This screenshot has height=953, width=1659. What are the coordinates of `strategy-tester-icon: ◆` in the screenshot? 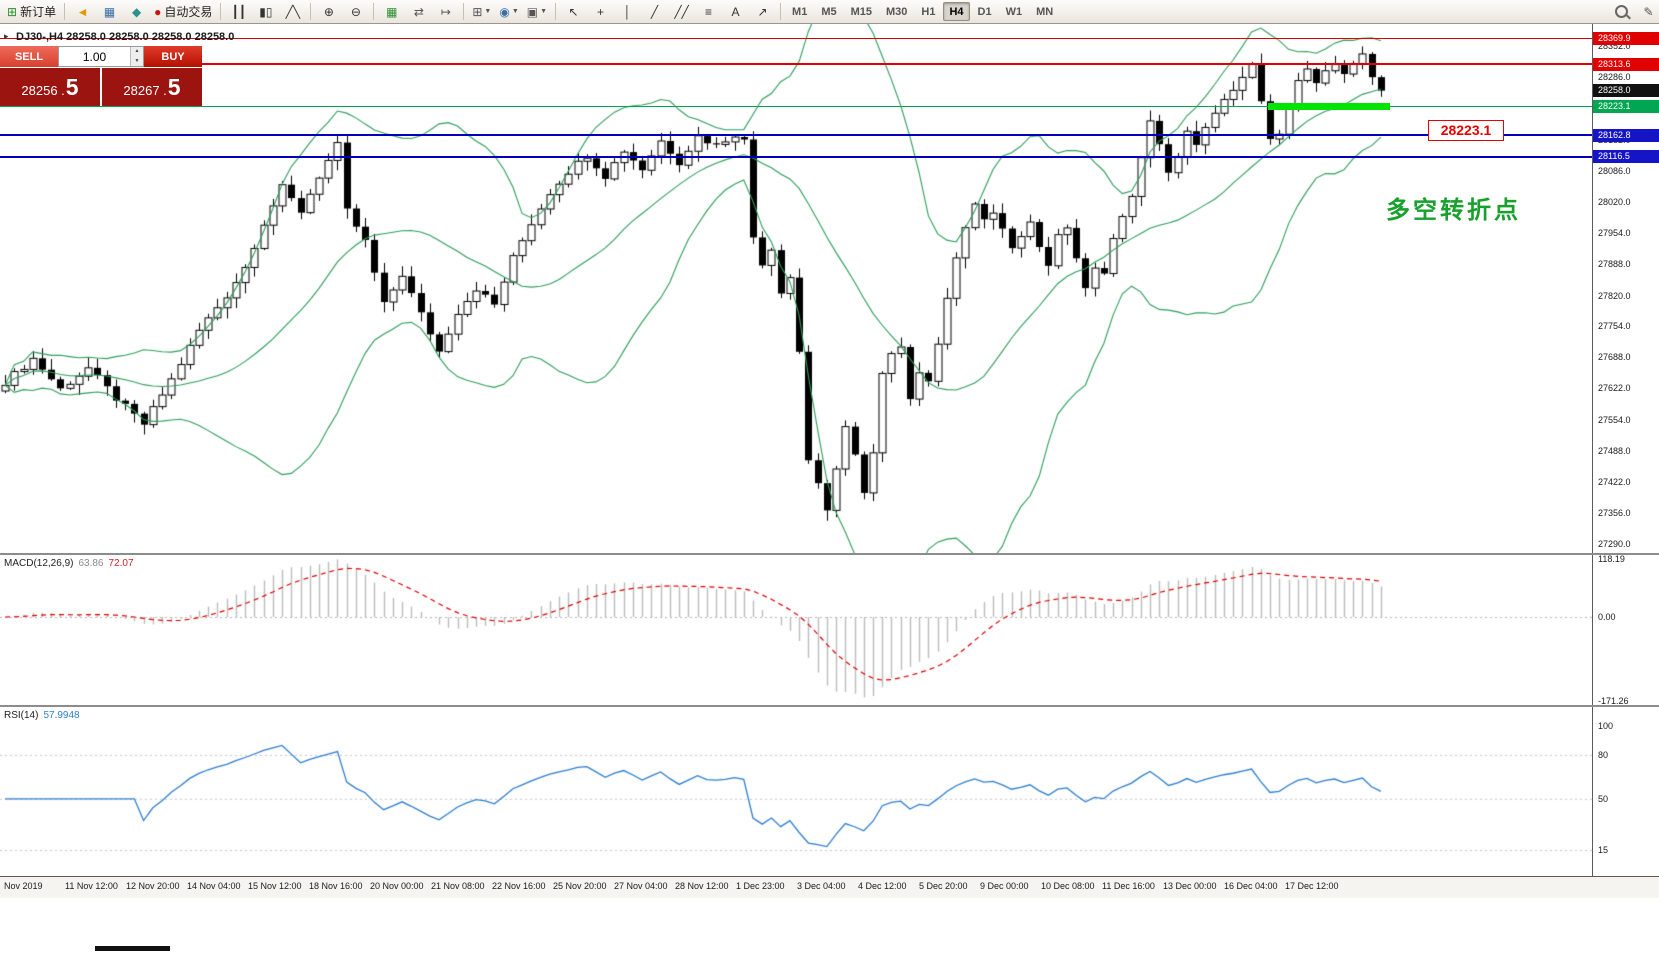 It's located at (136, 11).